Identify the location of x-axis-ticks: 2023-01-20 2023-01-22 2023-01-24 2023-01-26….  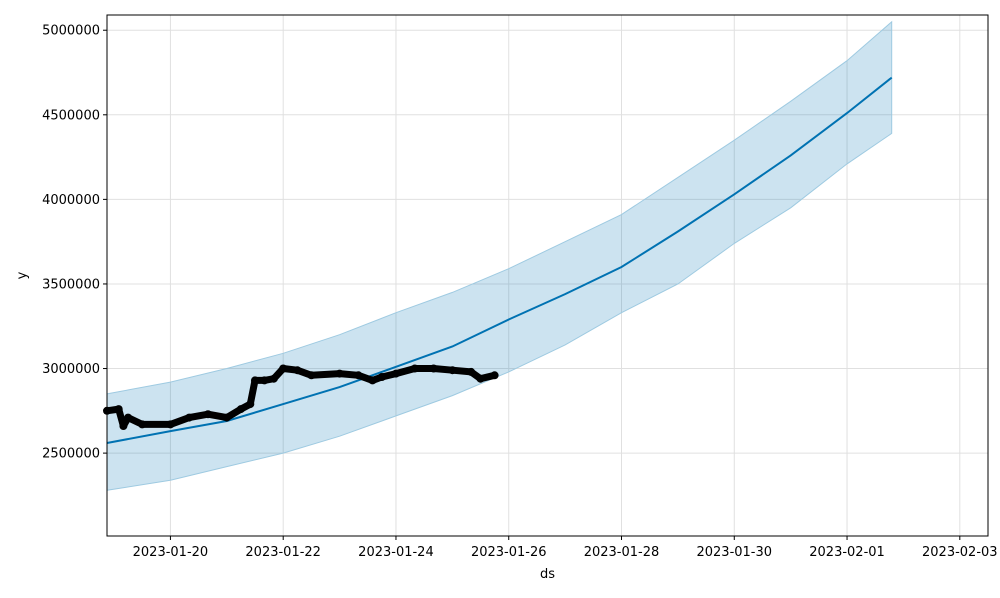
(565, 548).